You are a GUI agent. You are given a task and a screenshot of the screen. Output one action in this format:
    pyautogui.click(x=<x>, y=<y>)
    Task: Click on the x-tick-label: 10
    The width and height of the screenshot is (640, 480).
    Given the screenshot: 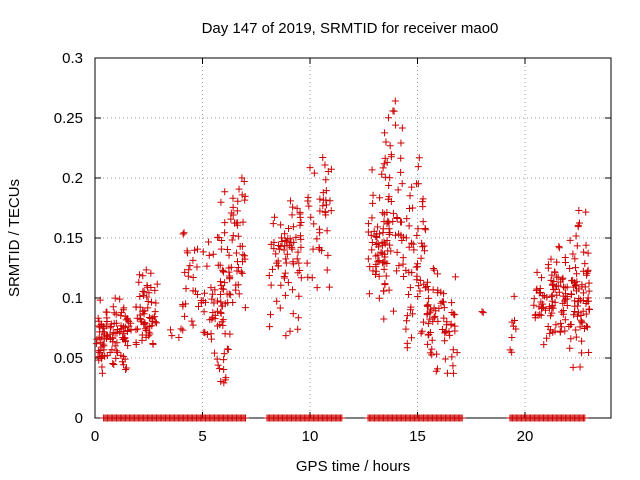 What is the action you would take?
    pyautogui.click(x=310, y=436)
    